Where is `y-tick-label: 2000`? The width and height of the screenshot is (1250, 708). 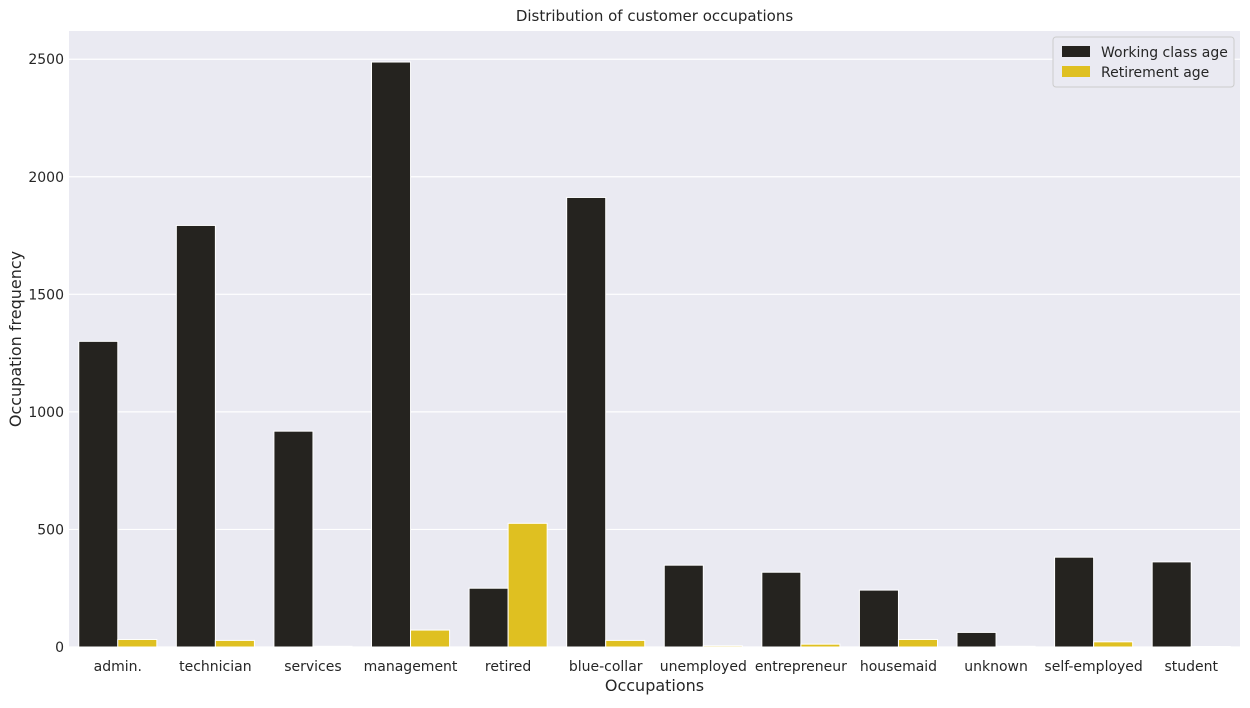 y-tick-label: 2000 is located at coordinates (46, 178).